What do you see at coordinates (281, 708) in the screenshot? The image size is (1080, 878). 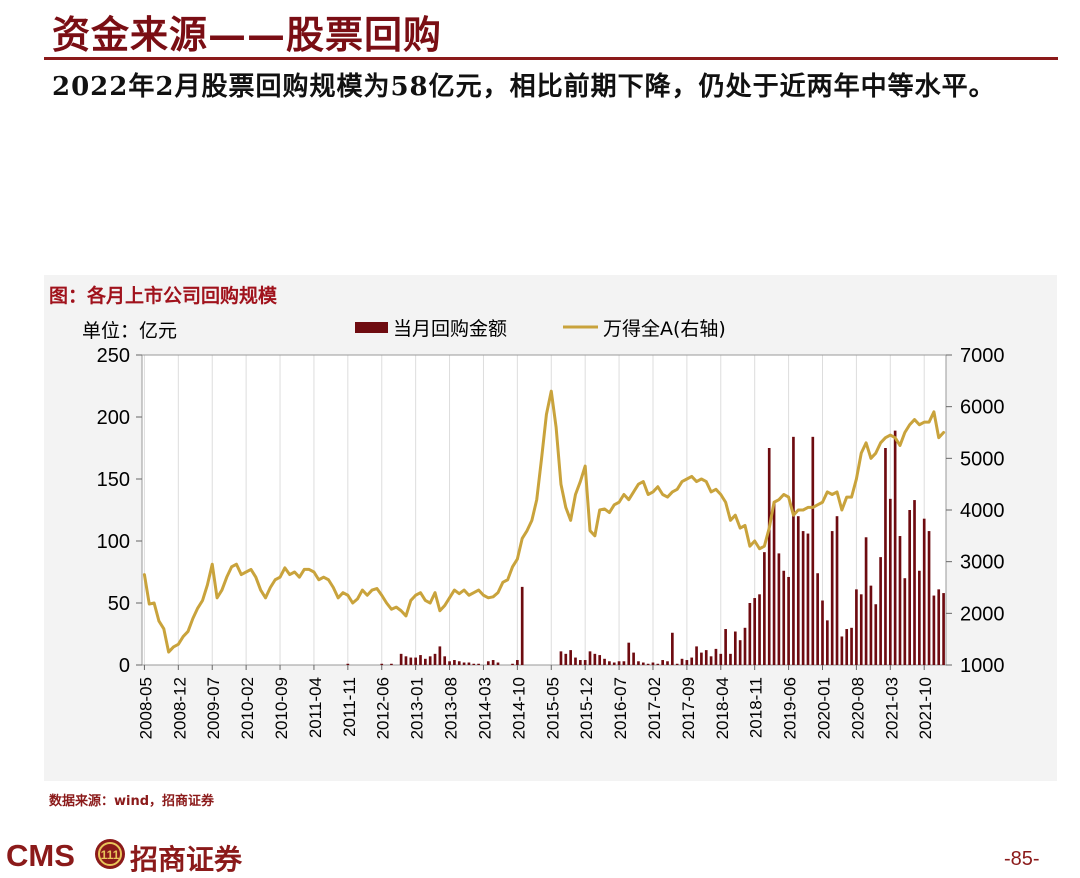 I see `x-axis-tick-label: 2010-09` at bounding box center [281, 708].